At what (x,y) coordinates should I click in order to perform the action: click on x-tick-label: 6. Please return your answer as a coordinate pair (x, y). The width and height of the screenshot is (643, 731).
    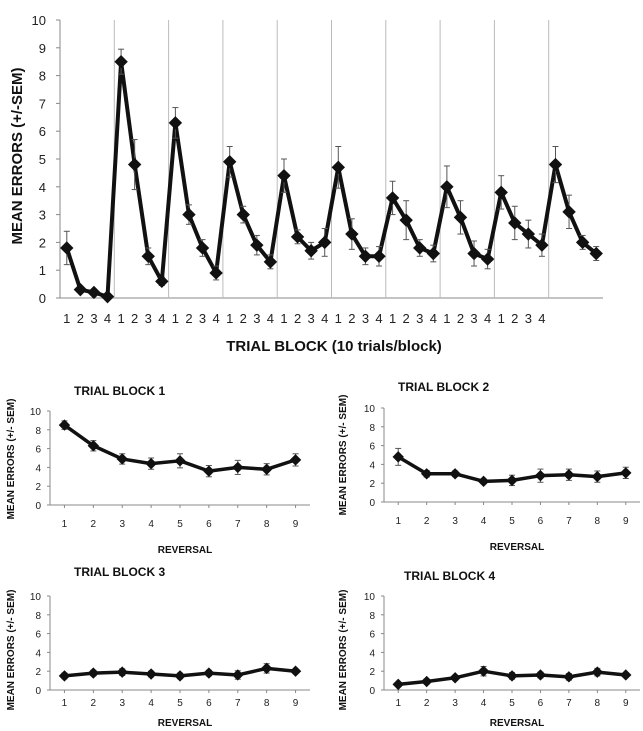
    Looking at the image, I should click on (209, 524).